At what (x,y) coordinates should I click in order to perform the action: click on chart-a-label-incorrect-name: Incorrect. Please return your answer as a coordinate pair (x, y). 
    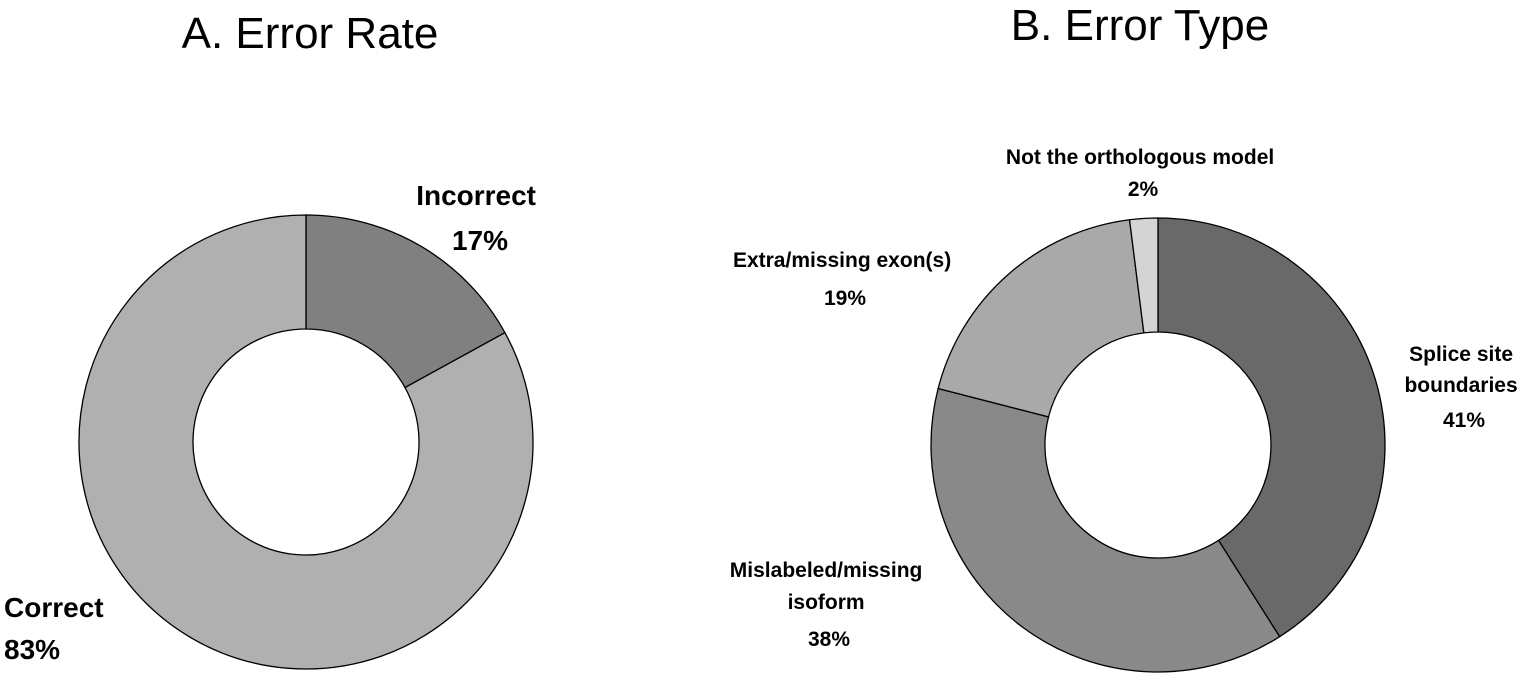
    Looking at the image, I should click on (476, 195).